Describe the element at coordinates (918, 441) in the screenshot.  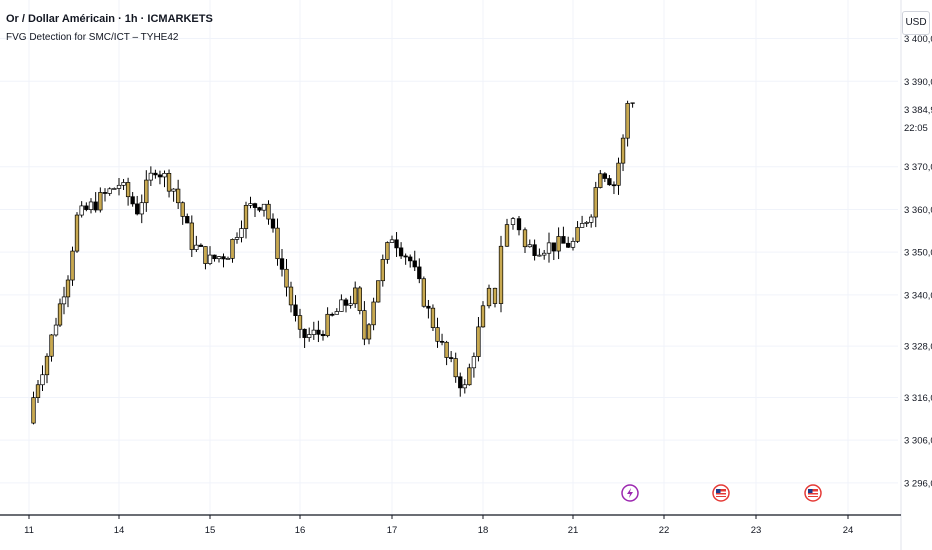
I see `y-tick-label: 3 306,00` at that location.